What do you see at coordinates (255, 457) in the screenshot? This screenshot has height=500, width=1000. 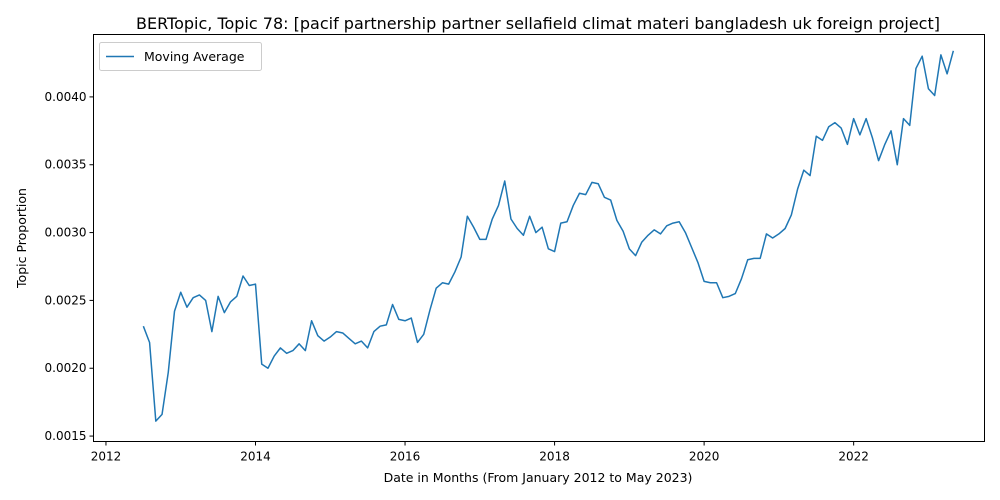 I see `x-tick-label: 2014` at bounding box center [255, 457].